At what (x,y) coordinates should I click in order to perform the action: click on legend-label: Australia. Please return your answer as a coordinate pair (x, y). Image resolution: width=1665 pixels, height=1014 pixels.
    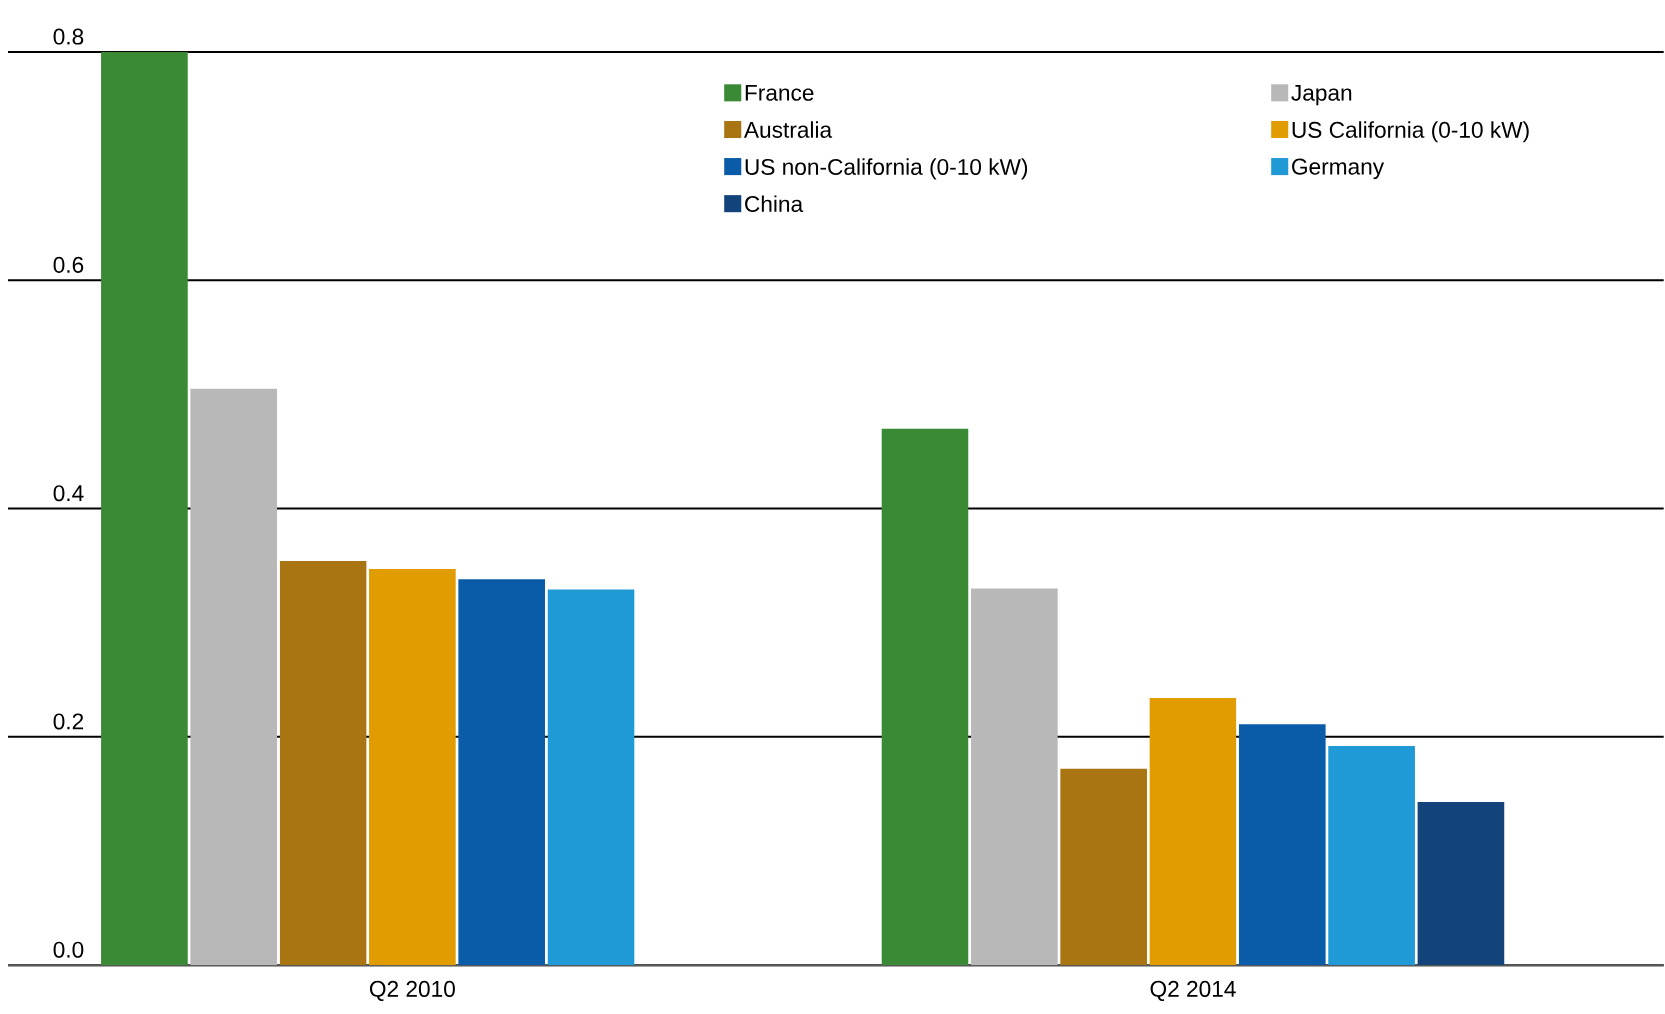
    Looking at the image, I should click on (788, 129).